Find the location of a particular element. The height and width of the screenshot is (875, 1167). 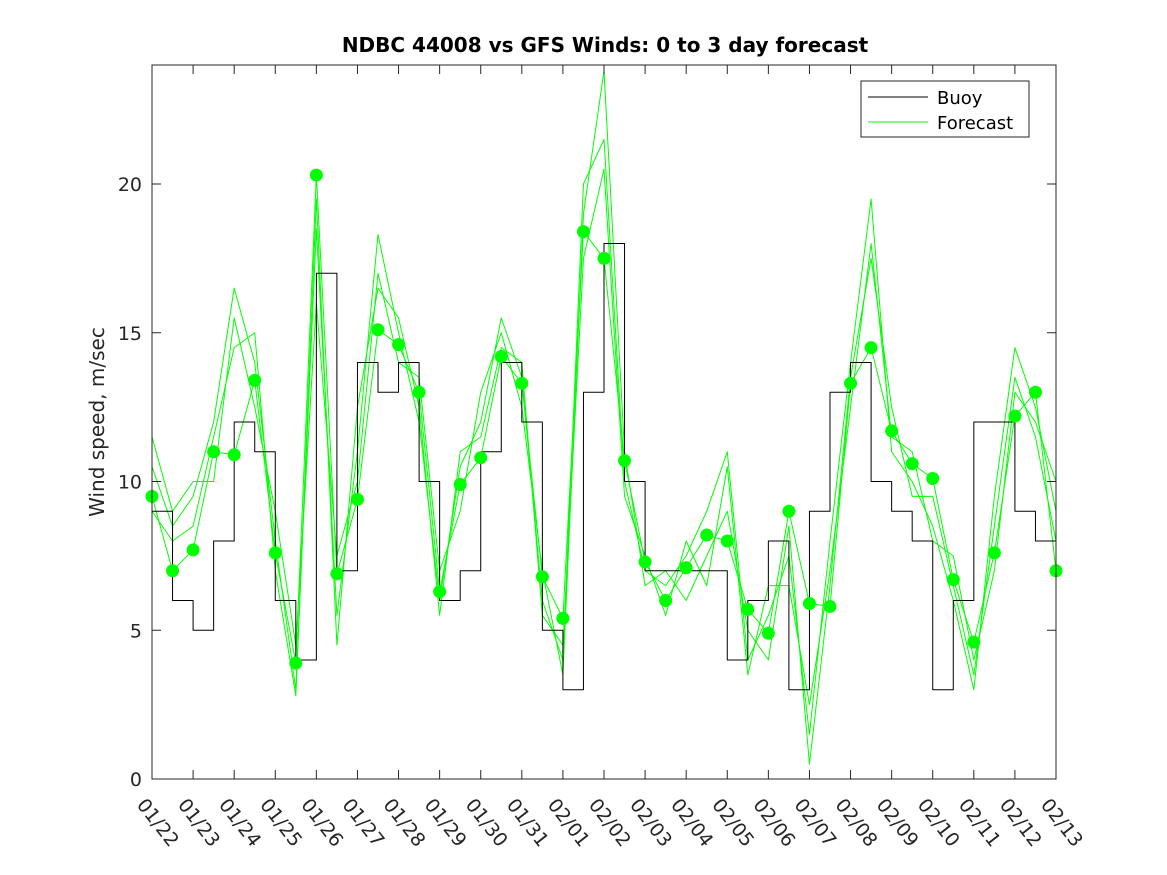

legend-label-forecast: Forecast is located at coordinates (975, 123).